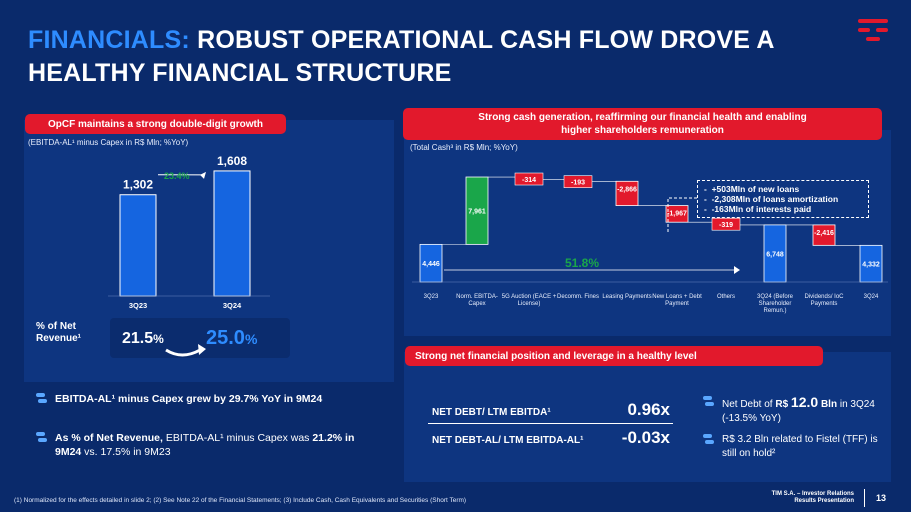 The height and width of the screenshot is (512, 911). What do you see at coordinates (185, 350) in the screenshot?
I see `pct-arrow-icon` at bounding box center [185, 350].